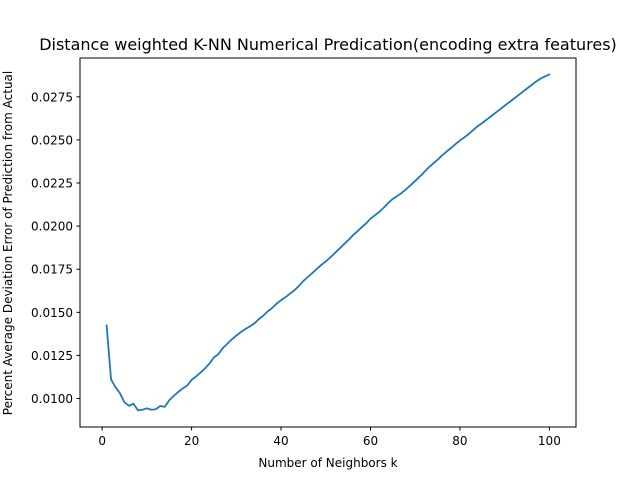  I want to click on x-tick-label: 60, so click(370, 441).